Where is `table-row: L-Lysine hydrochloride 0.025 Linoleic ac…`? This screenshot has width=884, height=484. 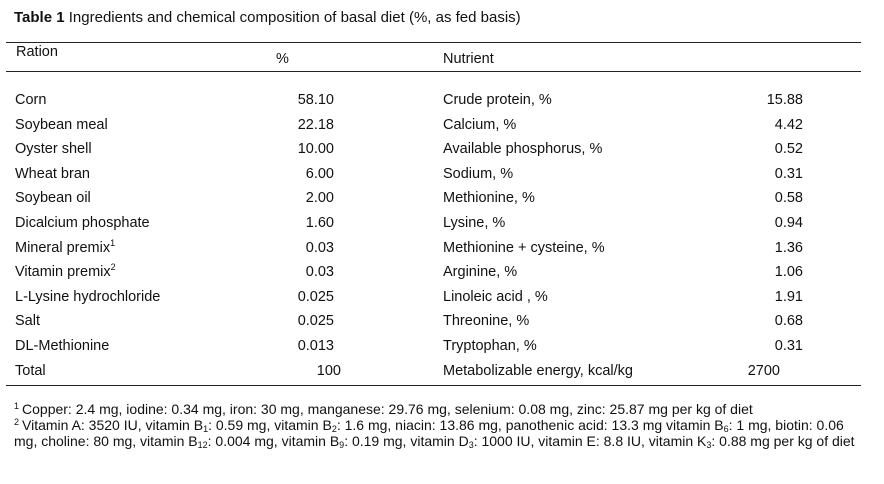
table-row: L-Lysine hydrochloride 0.025 Linoleic ac… is located at coordinates (442, 299).